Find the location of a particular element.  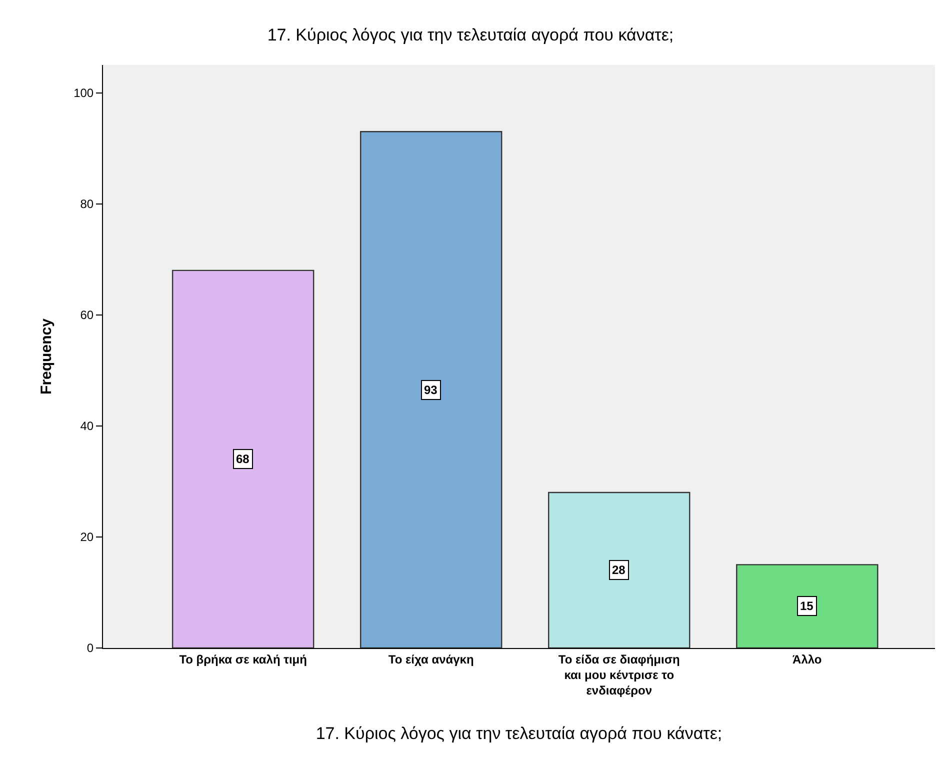

y-tick-label: 0 is located at coordinates (90, 648).